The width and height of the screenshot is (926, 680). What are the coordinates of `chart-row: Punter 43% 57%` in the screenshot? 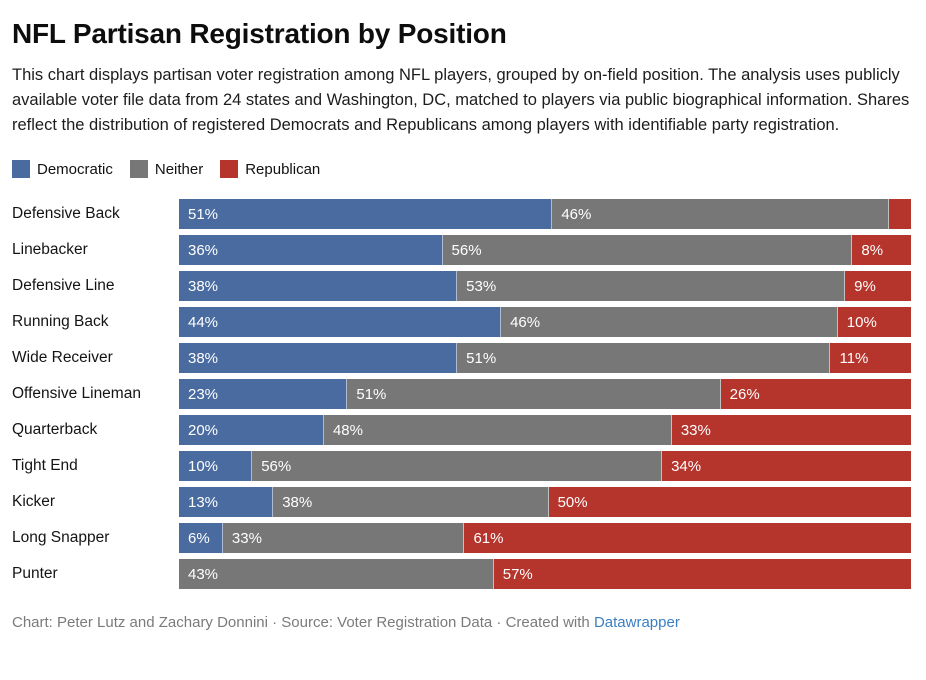 It's located at (461, 574).